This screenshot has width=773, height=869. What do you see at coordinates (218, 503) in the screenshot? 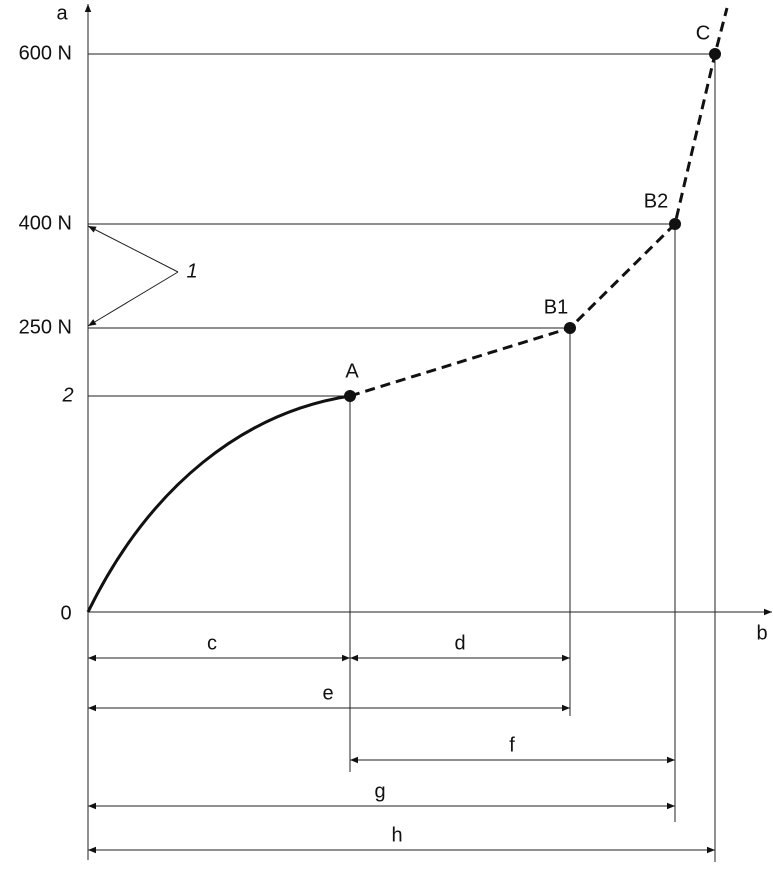
I see `solid-curve` at bounding box center [218, 503].